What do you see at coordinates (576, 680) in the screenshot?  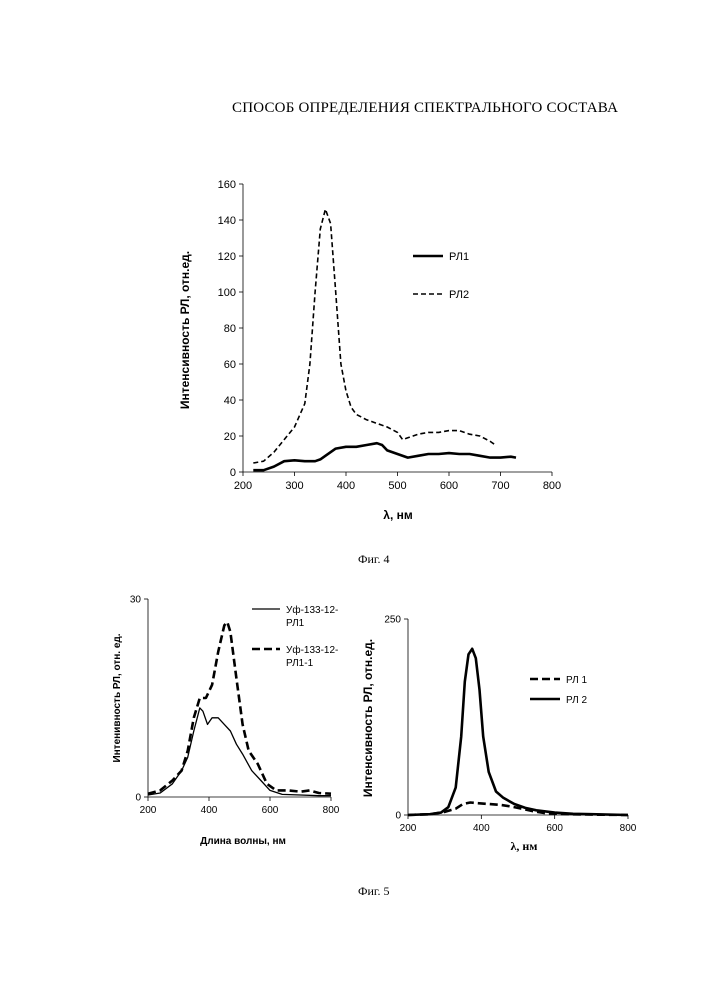 I see `legend-label-1: РЛ 1` at bounding box center [576, 680].